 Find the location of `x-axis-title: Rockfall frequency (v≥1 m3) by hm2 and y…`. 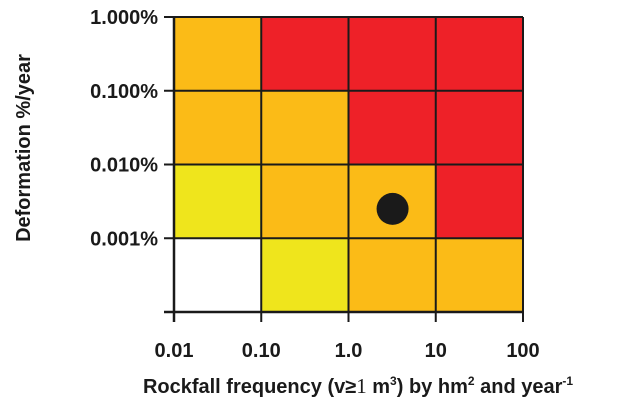

x-axis-title: Rockfall frequency (v≥1 m3) by hm2 and y… is located at coordinates (358, 386).